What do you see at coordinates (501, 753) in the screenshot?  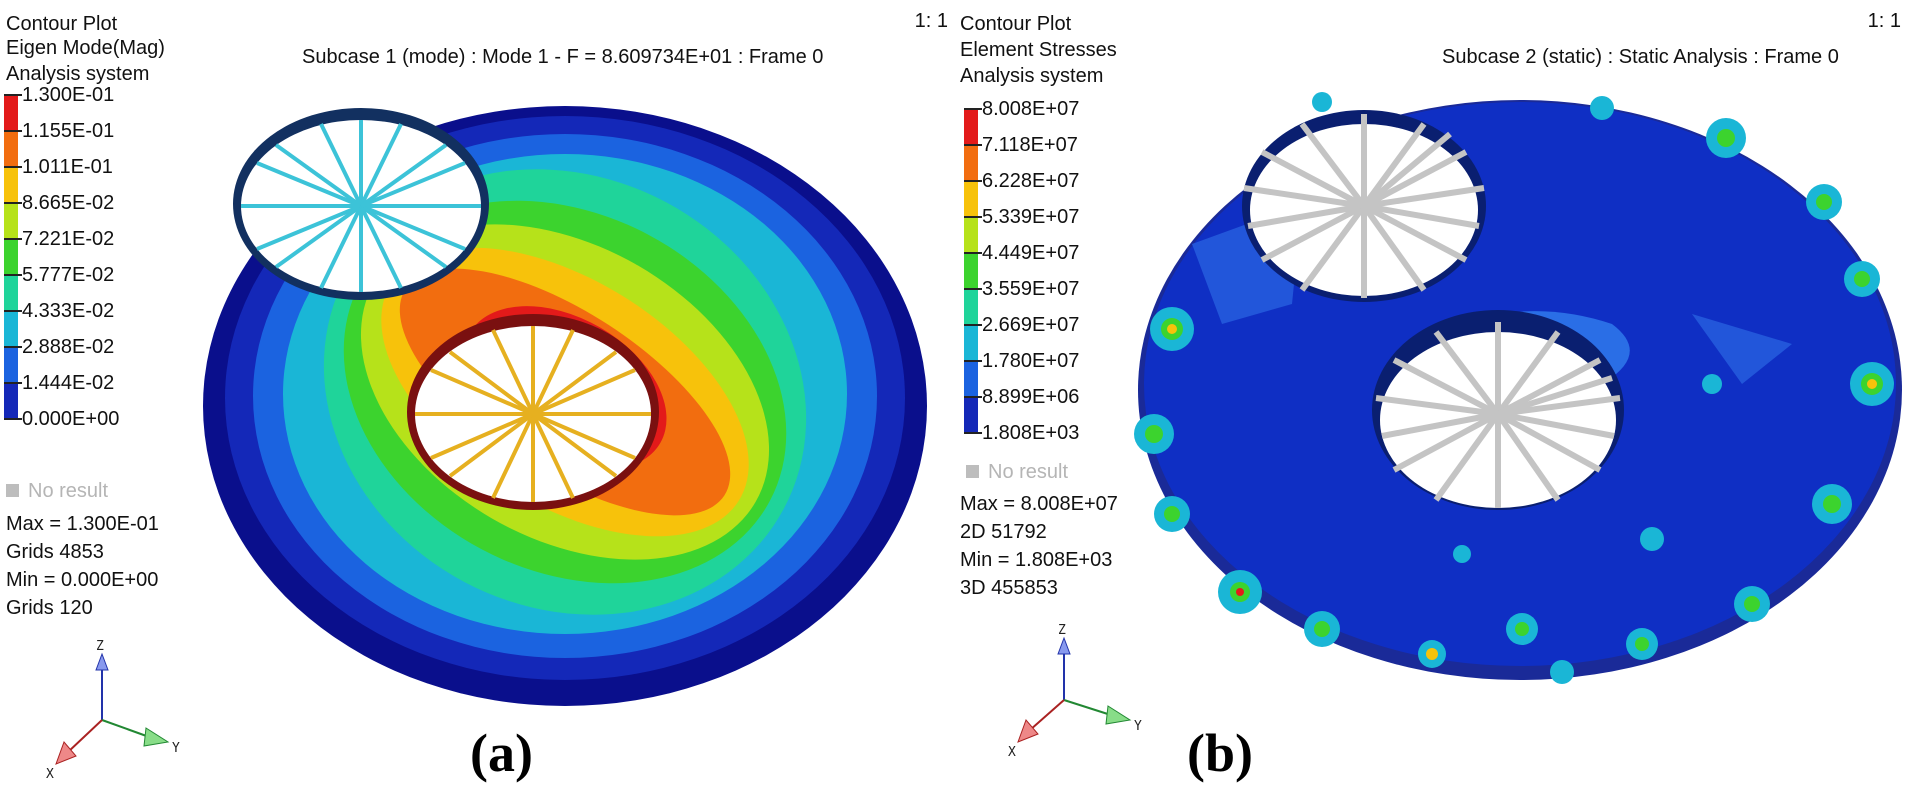 I see `figure-caption: (a)` at bounding box center [501, 753].